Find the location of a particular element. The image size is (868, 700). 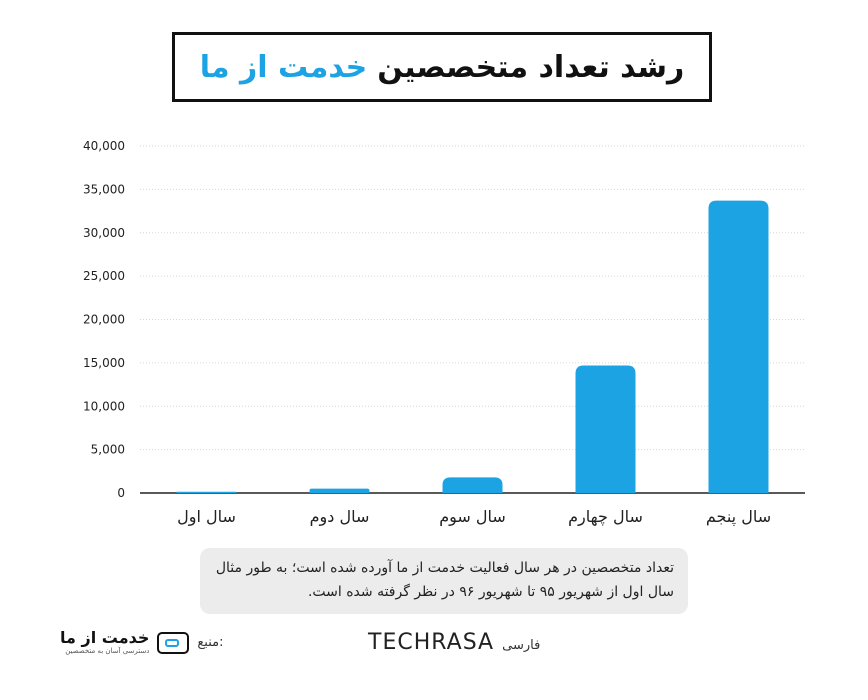

source-logo-subtext: دسترسی آسان به متخصصین is located at coordinates (107, 651).